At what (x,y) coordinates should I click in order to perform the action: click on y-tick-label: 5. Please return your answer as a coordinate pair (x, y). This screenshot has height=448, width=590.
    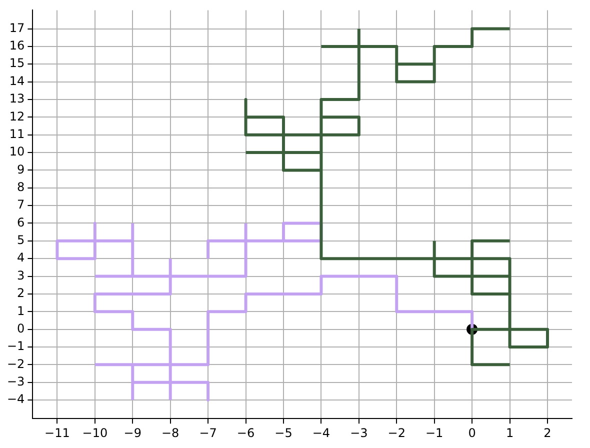
    Looking at the image, I should click on (21, 240).